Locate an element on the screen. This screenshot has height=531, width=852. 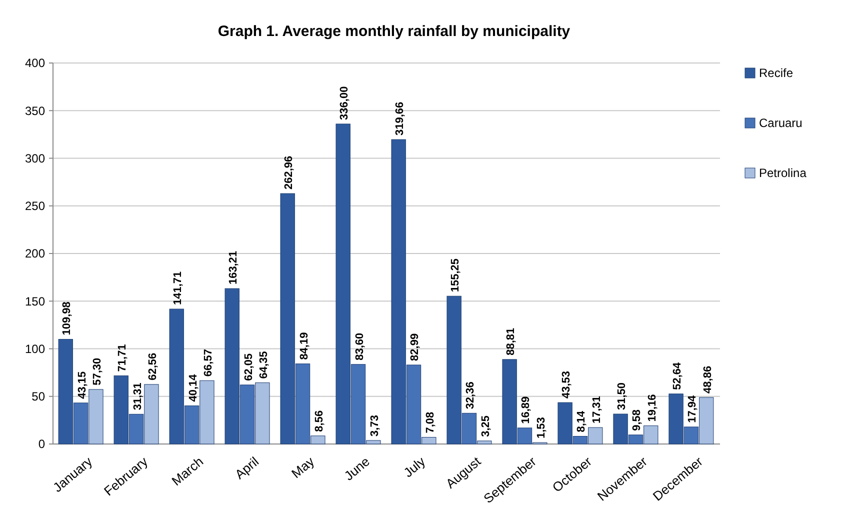
data-label: 3,25 is located at coordinates (486, 426).